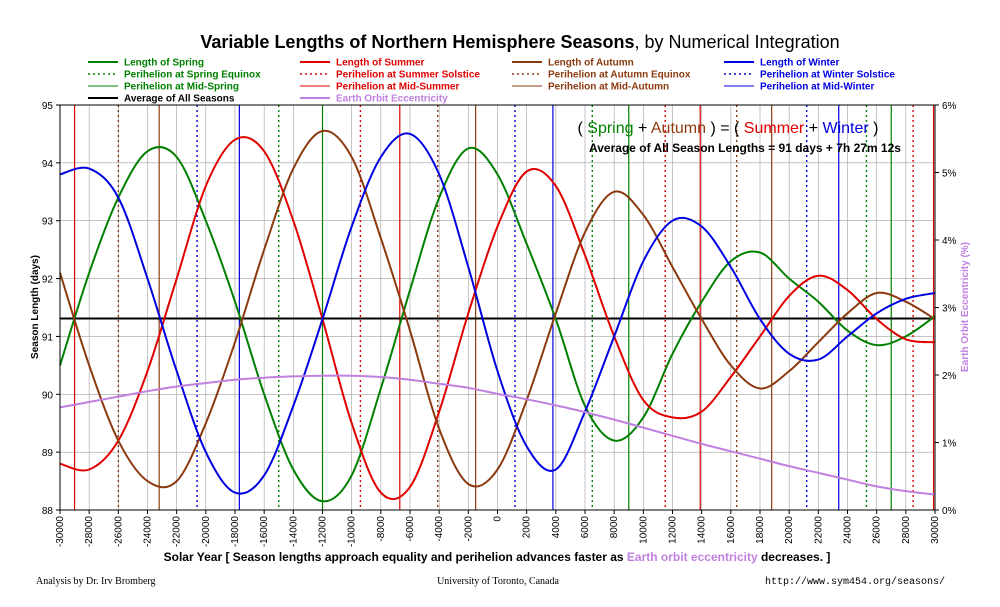 The image size is (1000, 607). What do you see at coordinates (181, 87) in the screenshot?
I see `legend-label: Perihelion at Mid-Spring` at bounding box center [181, 87].